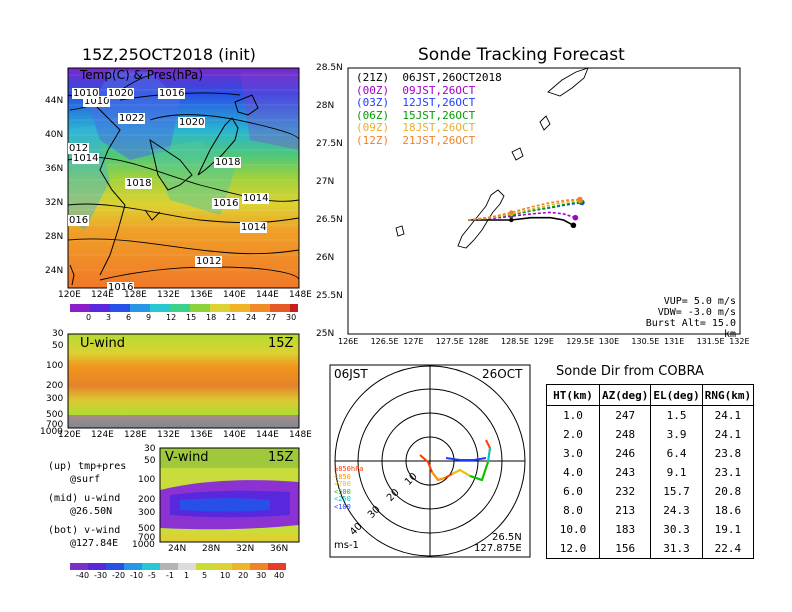  Describe the element at coordinates (609, 341) in the screenshot. I see `track-x-tick: 130E` at that location.